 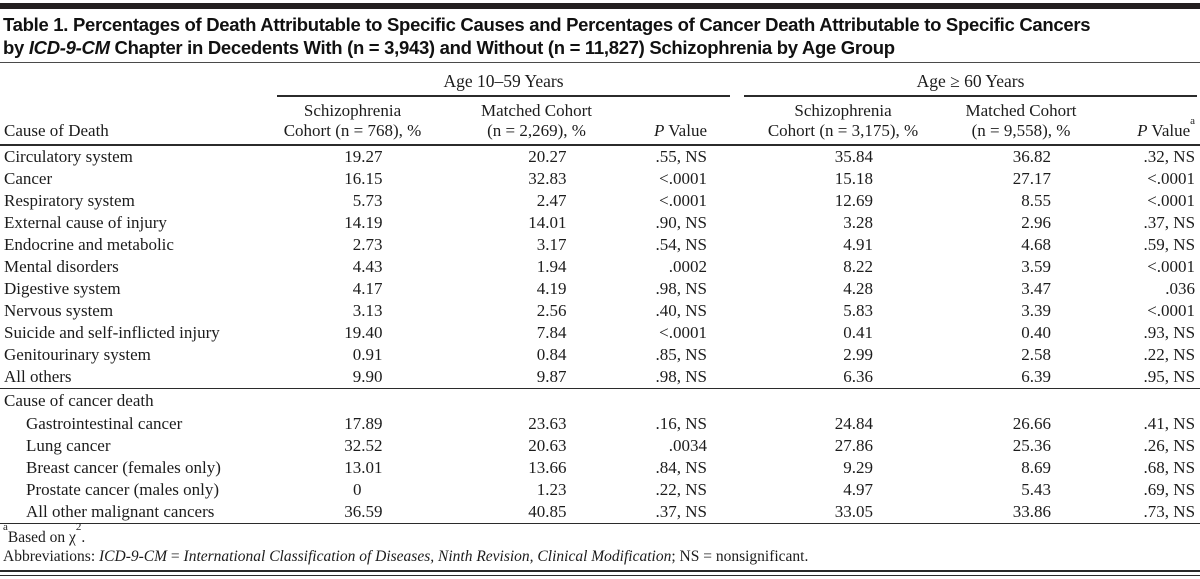 I want to click on cell: 19.40, so click(x=363, y=332).